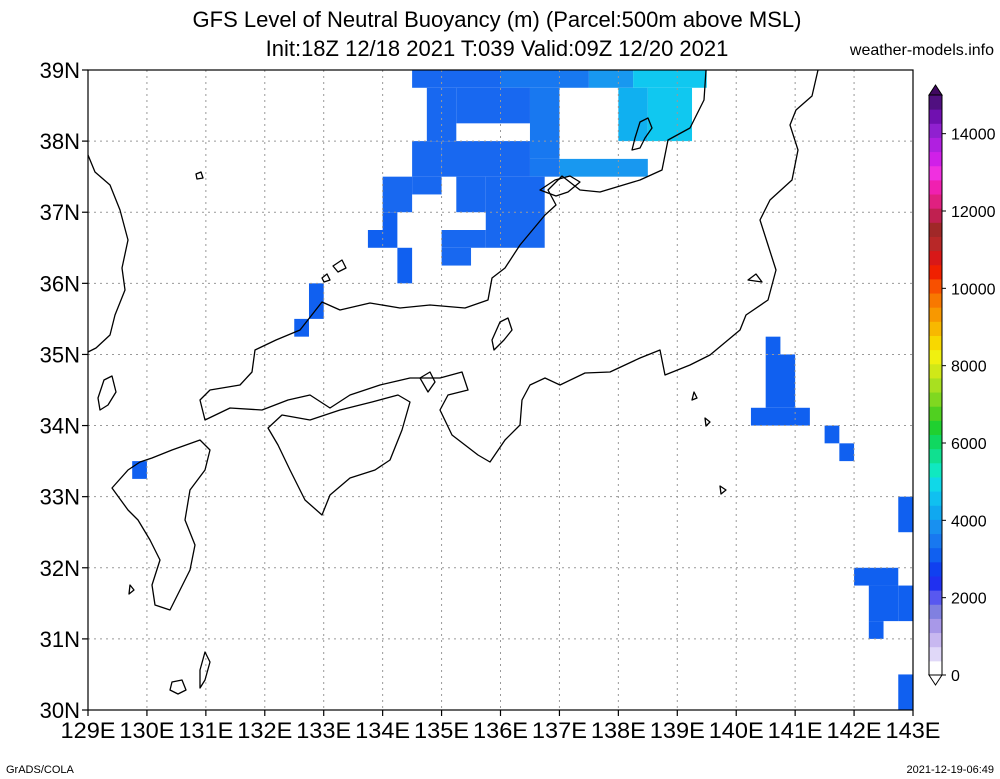  What do you see at coordinates (935, 90) in the screenshot?
I see `colorbar-max-triangle` at bounding box center [935, 90].